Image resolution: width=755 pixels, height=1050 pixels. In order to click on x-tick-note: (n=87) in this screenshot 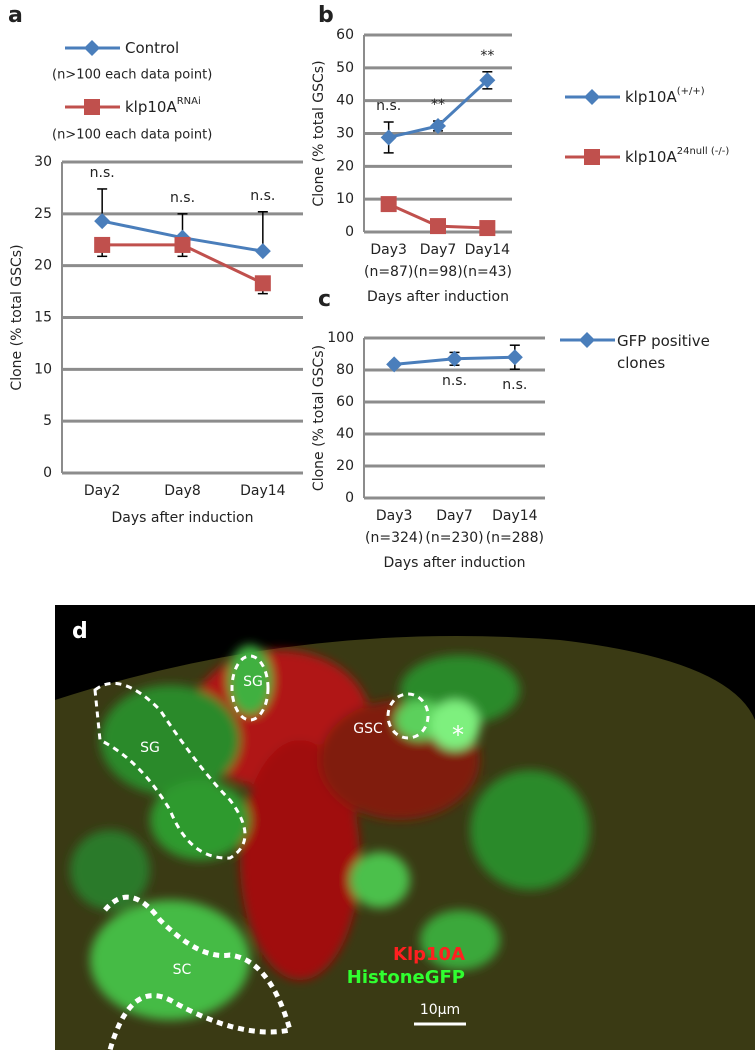, I will do `click(388, 272)`.